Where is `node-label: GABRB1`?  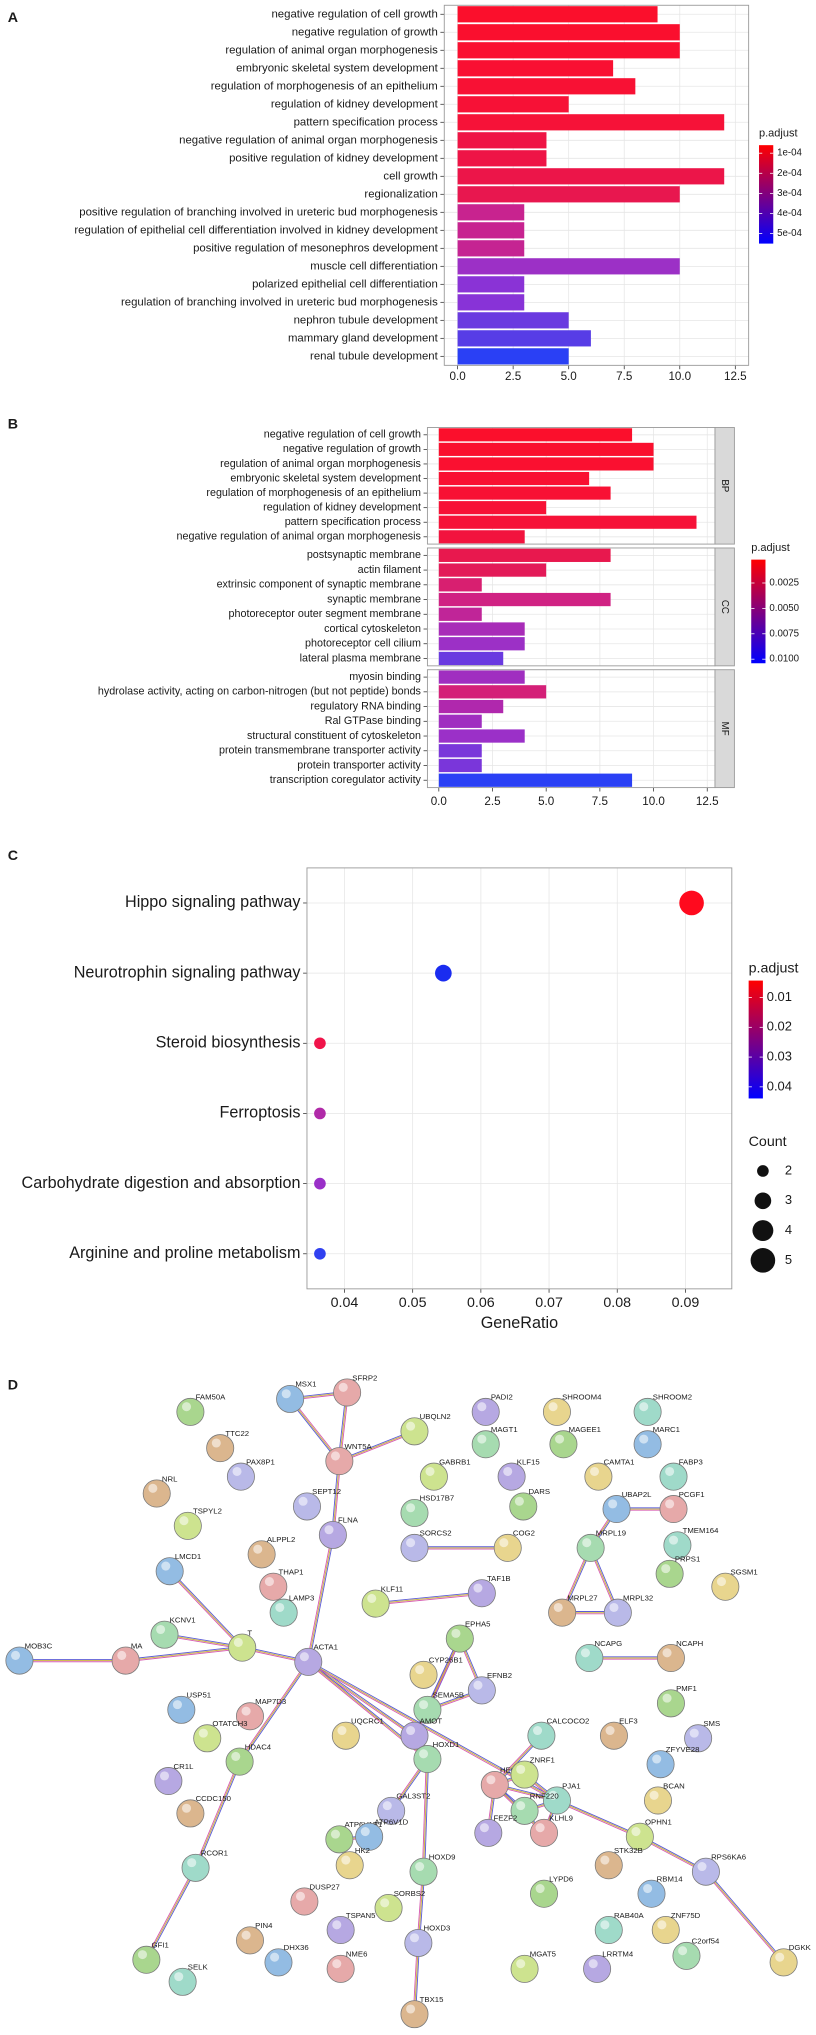
node-label: GABRB1 is located at coordinates (455, 1461).